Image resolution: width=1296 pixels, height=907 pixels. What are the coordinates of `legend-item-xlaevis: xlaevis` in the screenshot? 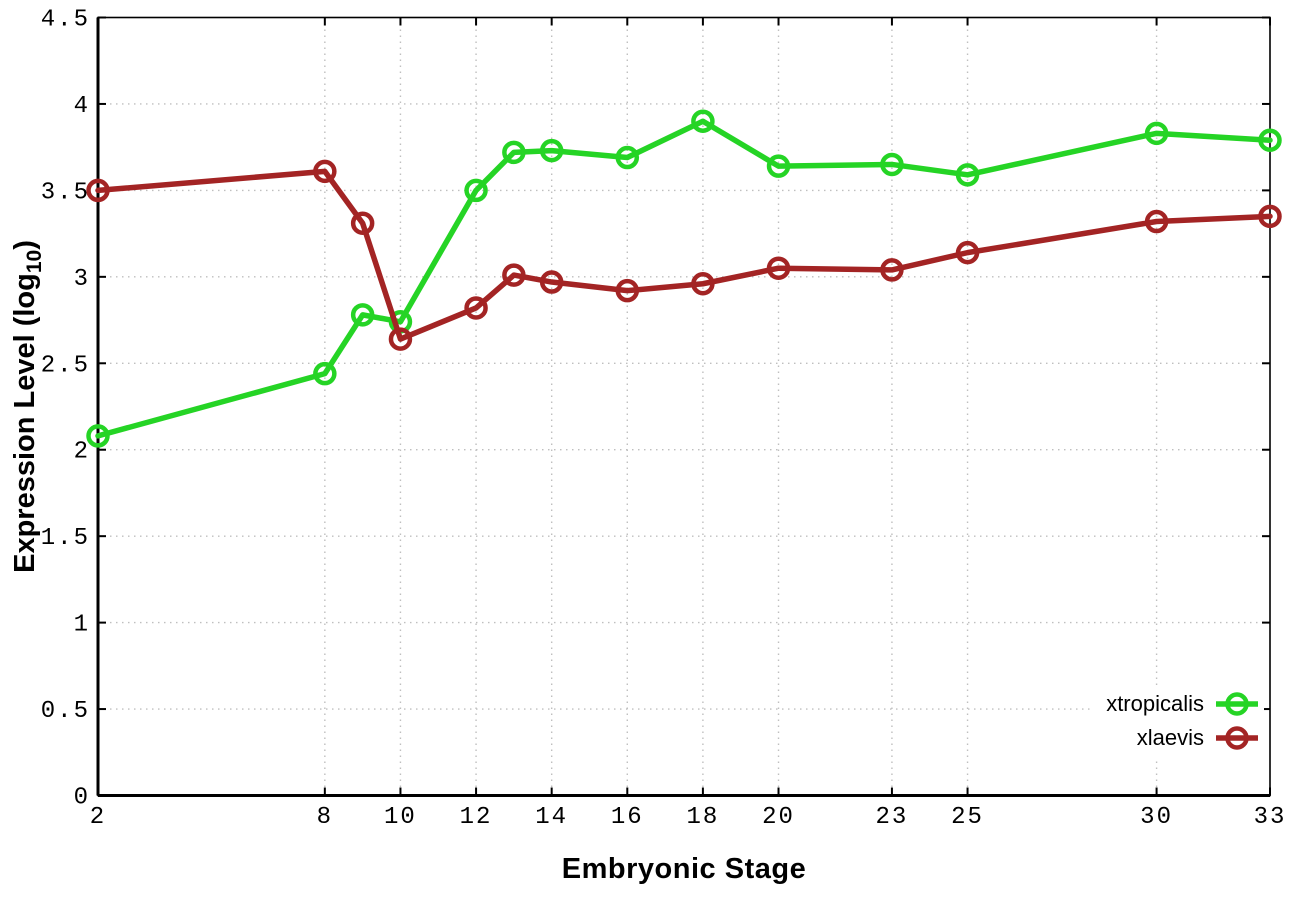 It's located at (1183, 738).